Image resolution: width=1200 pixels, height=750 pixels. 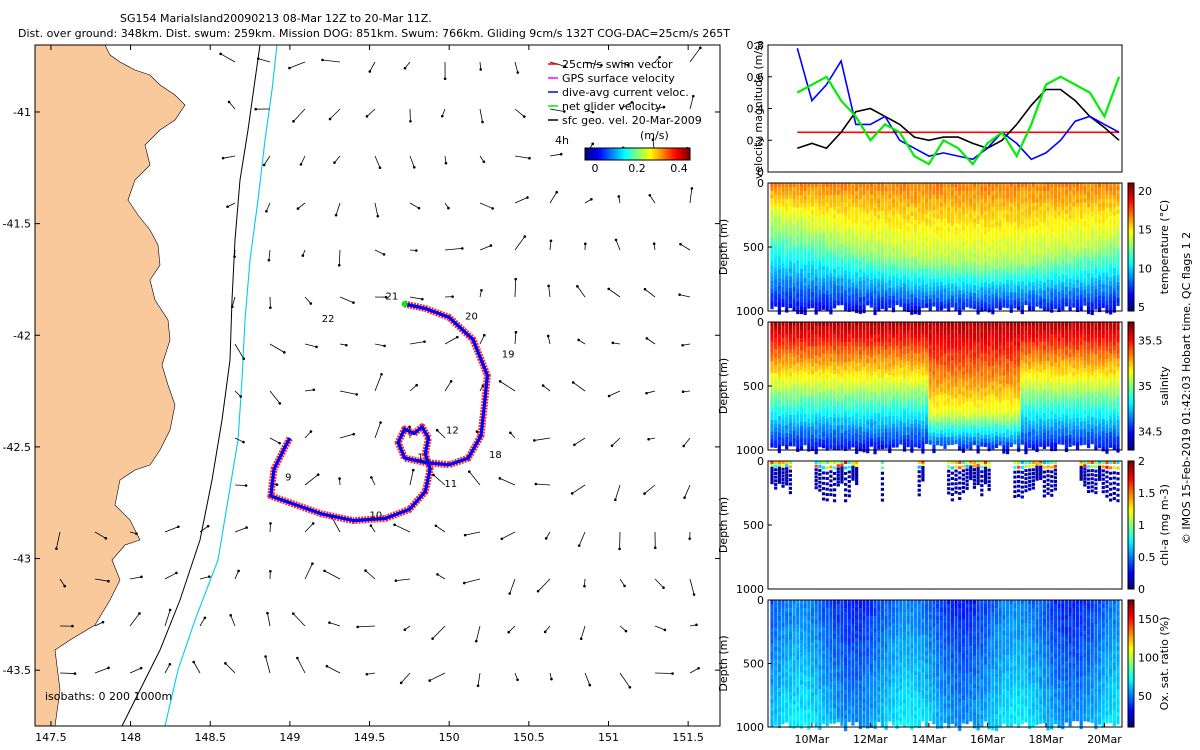 I want to click on map-ytick-label: -41.5, so click(x=17, y=224).